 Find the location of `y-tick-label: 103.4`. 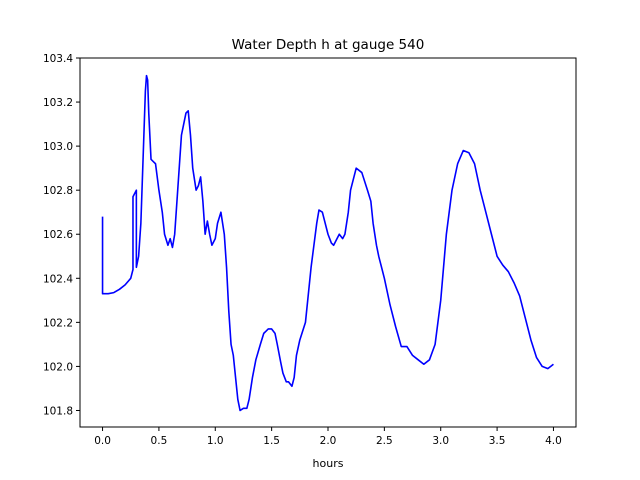

y-tick-label: 103.4 is located at coordinates (58, 59).